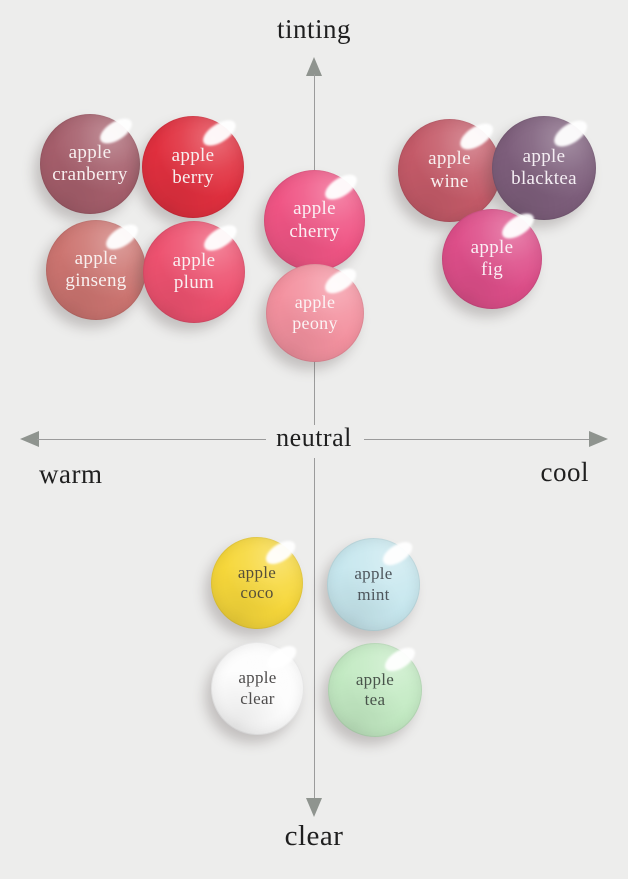 This screenshot has width=628, height=879. I want to click on axis-label-tinting: tinting, so click(314, 29).